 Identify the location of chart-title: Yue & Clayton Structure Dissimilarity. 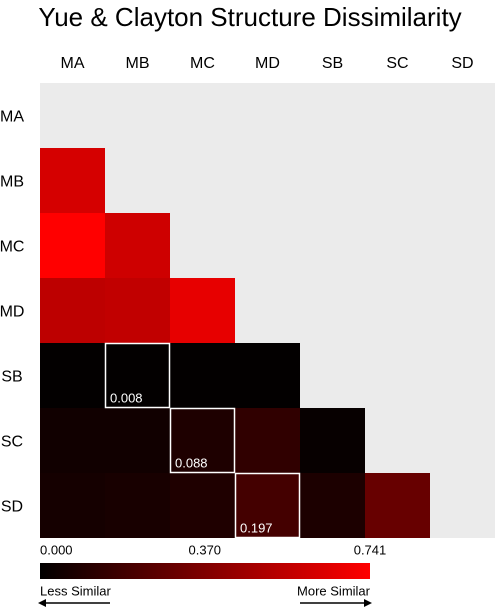
(249, 17).